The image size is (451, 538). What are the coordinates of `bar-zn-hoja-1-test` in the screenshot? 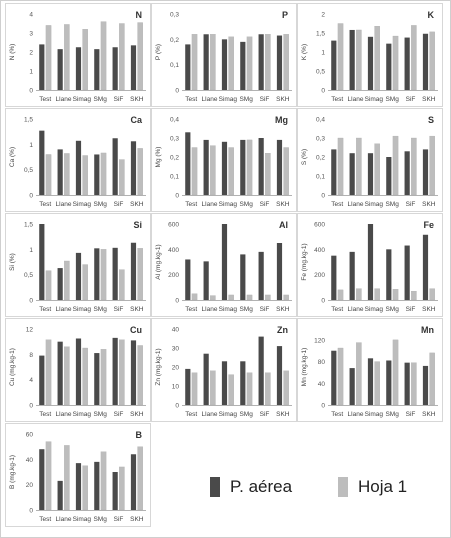 It's located at (194, 389).